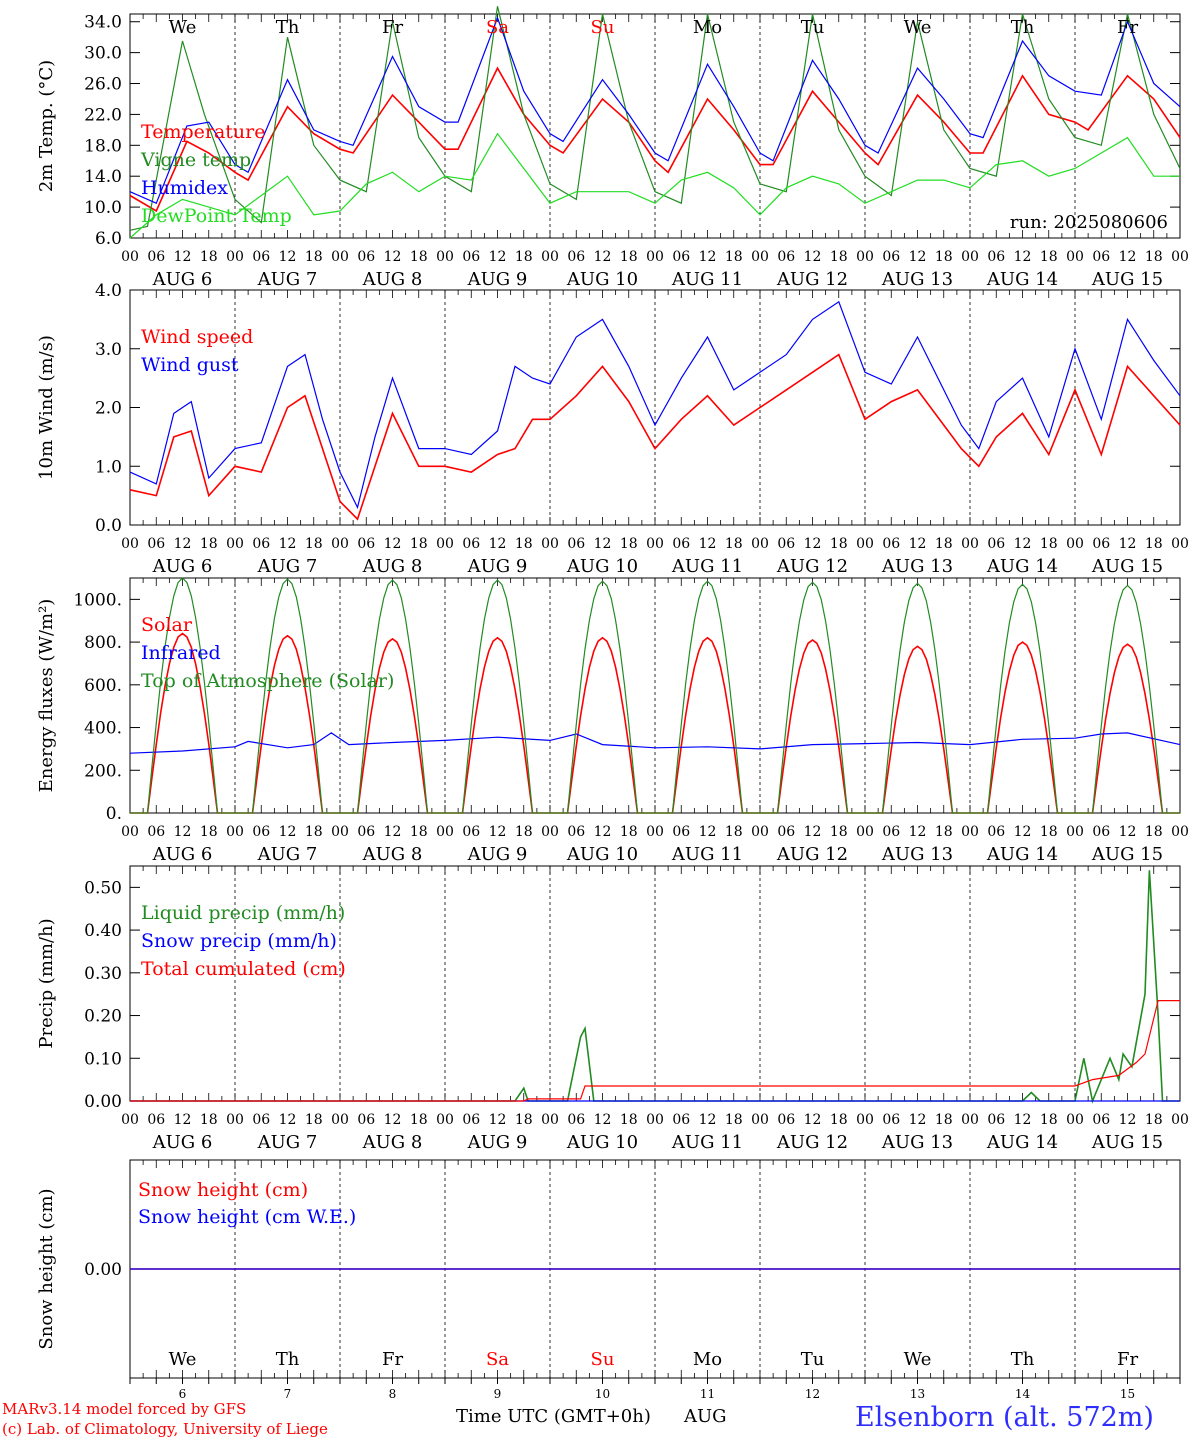  What do you see at coordinates (1127, 1394) in the screenshot?
I see `day-number-label: 15` at bounding box center [1127, 1394].